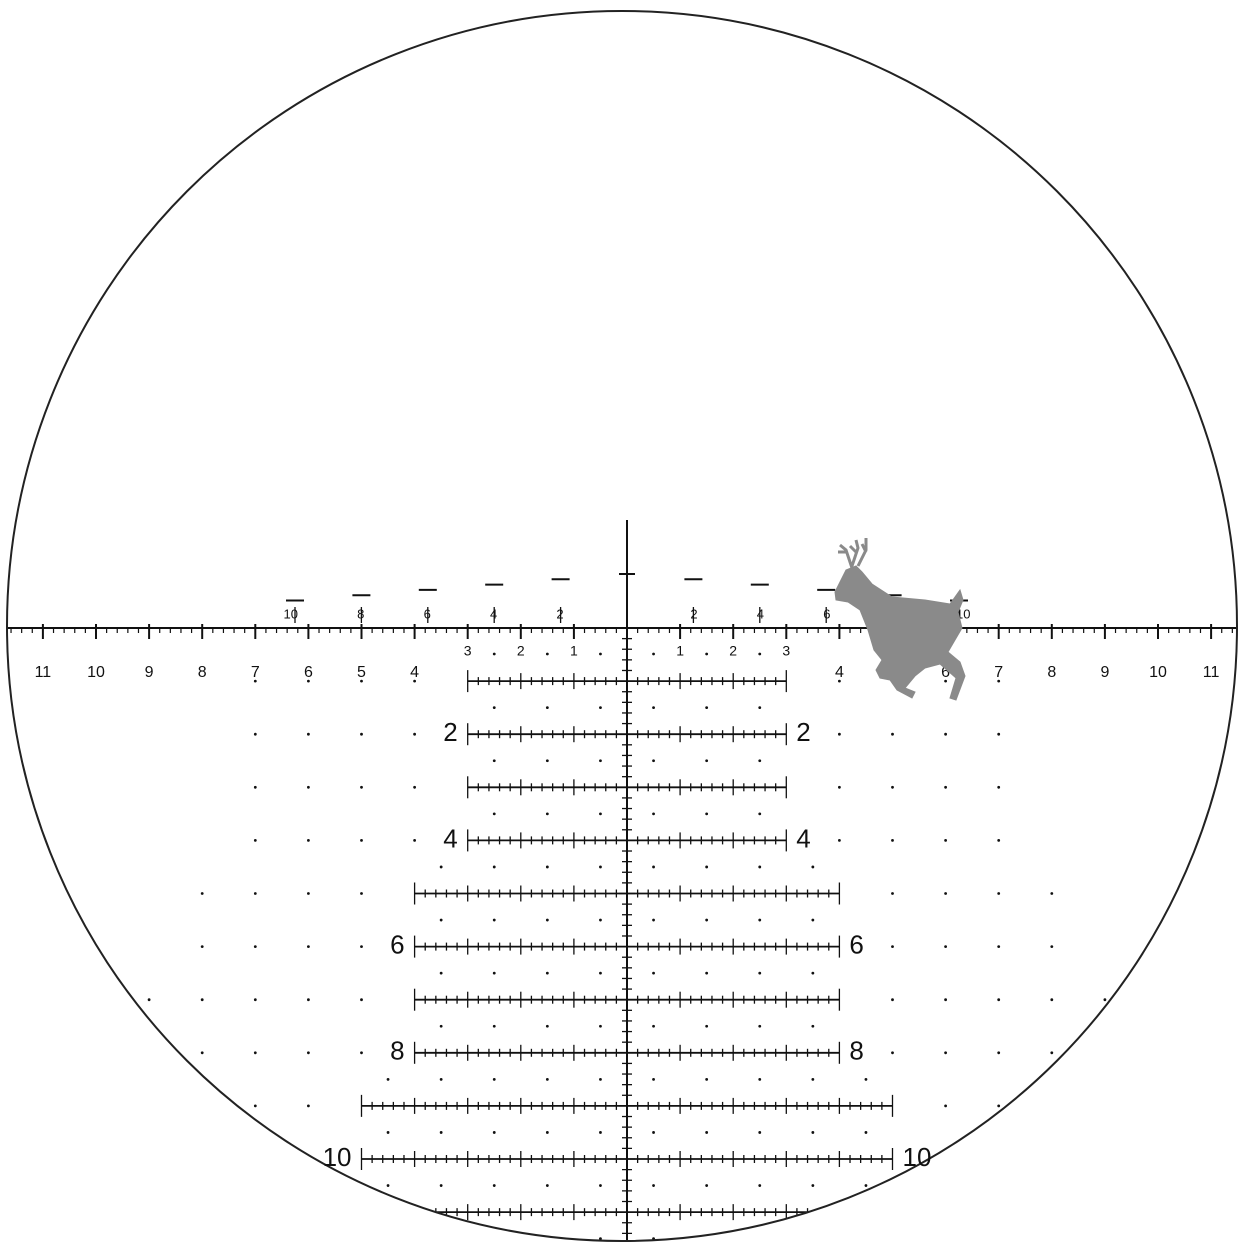  Describe the element at coordinates (291, 613) in the screenshot. I see `lead-label: 10` at that location.